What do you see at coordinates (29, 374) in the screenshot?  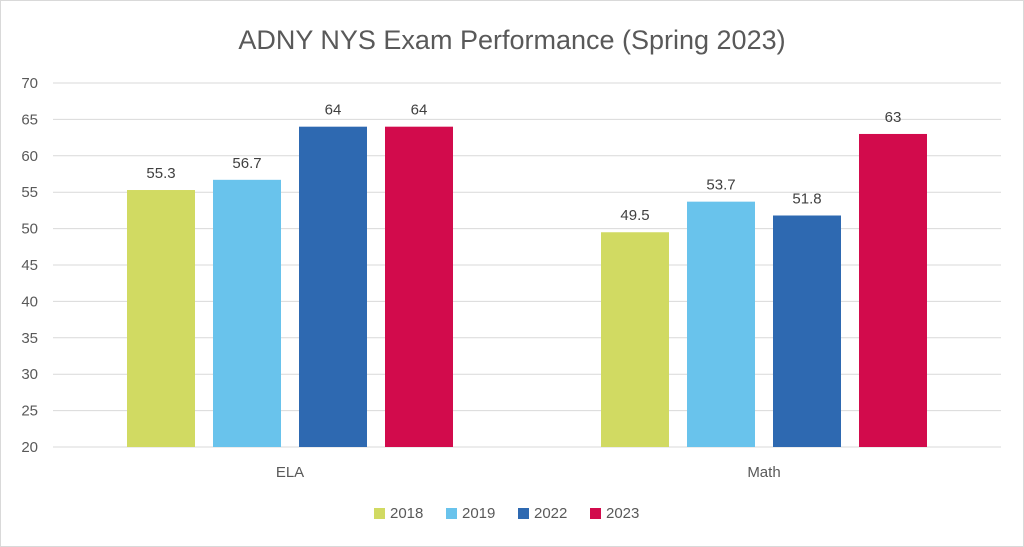 I see `y-tick-label: 30` at bounding box center [29, 374].